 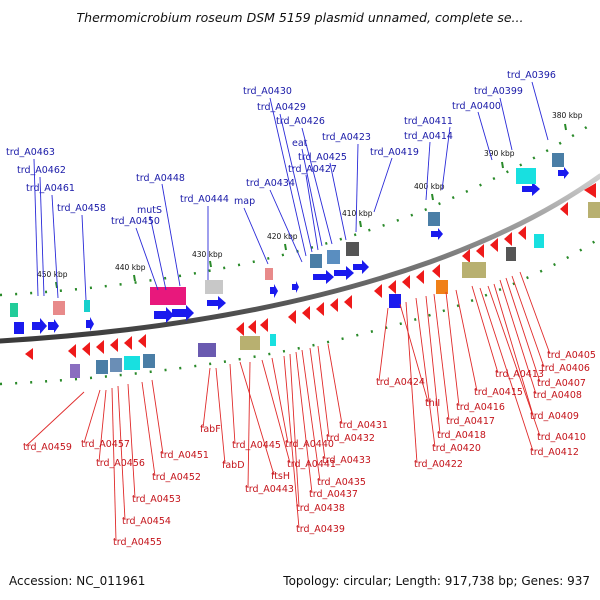 What do you see at coordinates (442, 287) in the screenshot?
I see `feature-box-orange` at bounding box center [442, 287].